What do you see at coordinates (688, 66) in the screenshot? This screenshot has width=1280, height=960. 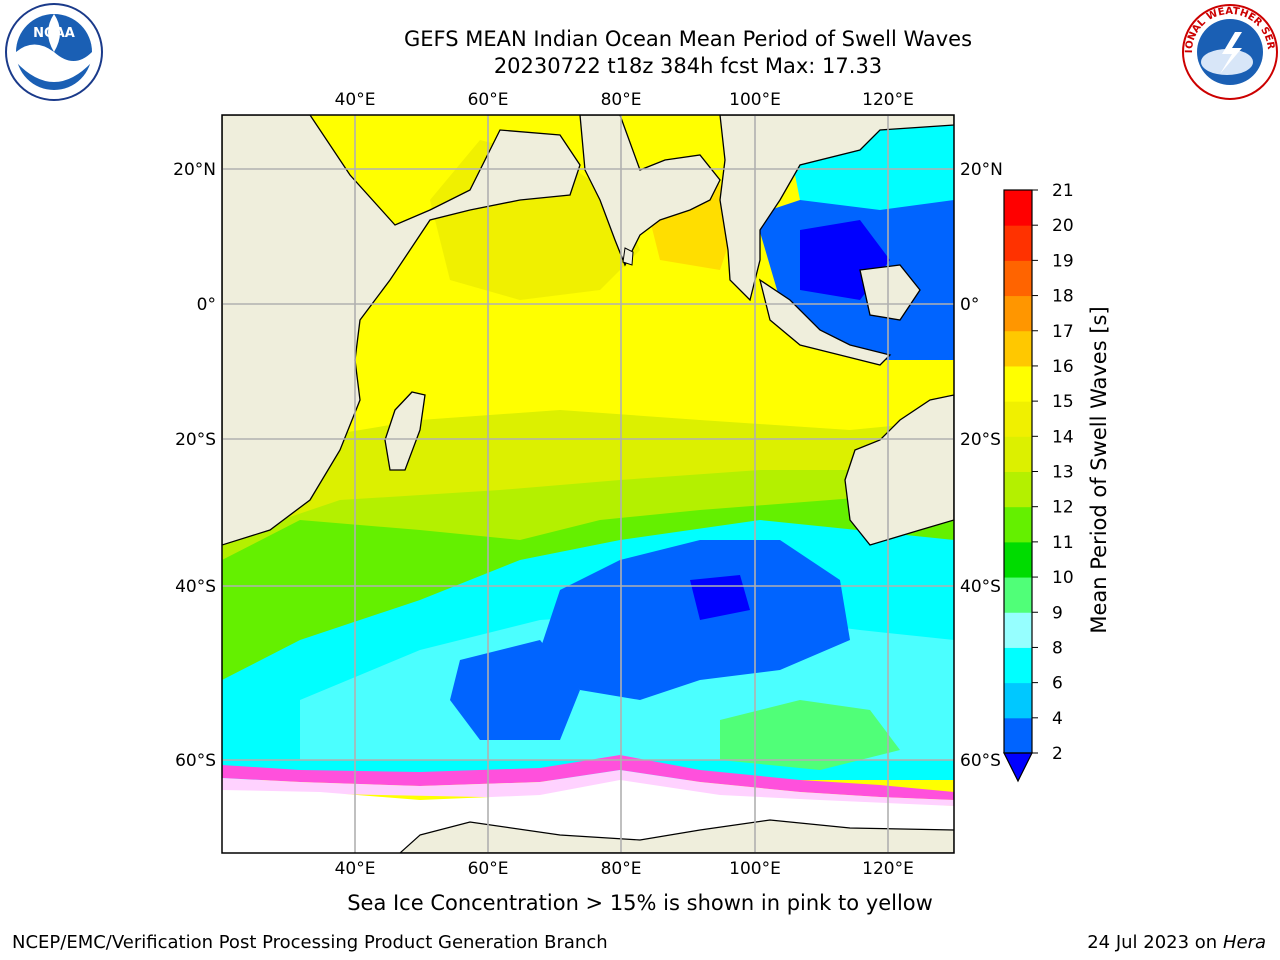 I see `map-subtitle: 20230722 t18z 384h fcst Max: 17.33` at bounding box center [688, 66].